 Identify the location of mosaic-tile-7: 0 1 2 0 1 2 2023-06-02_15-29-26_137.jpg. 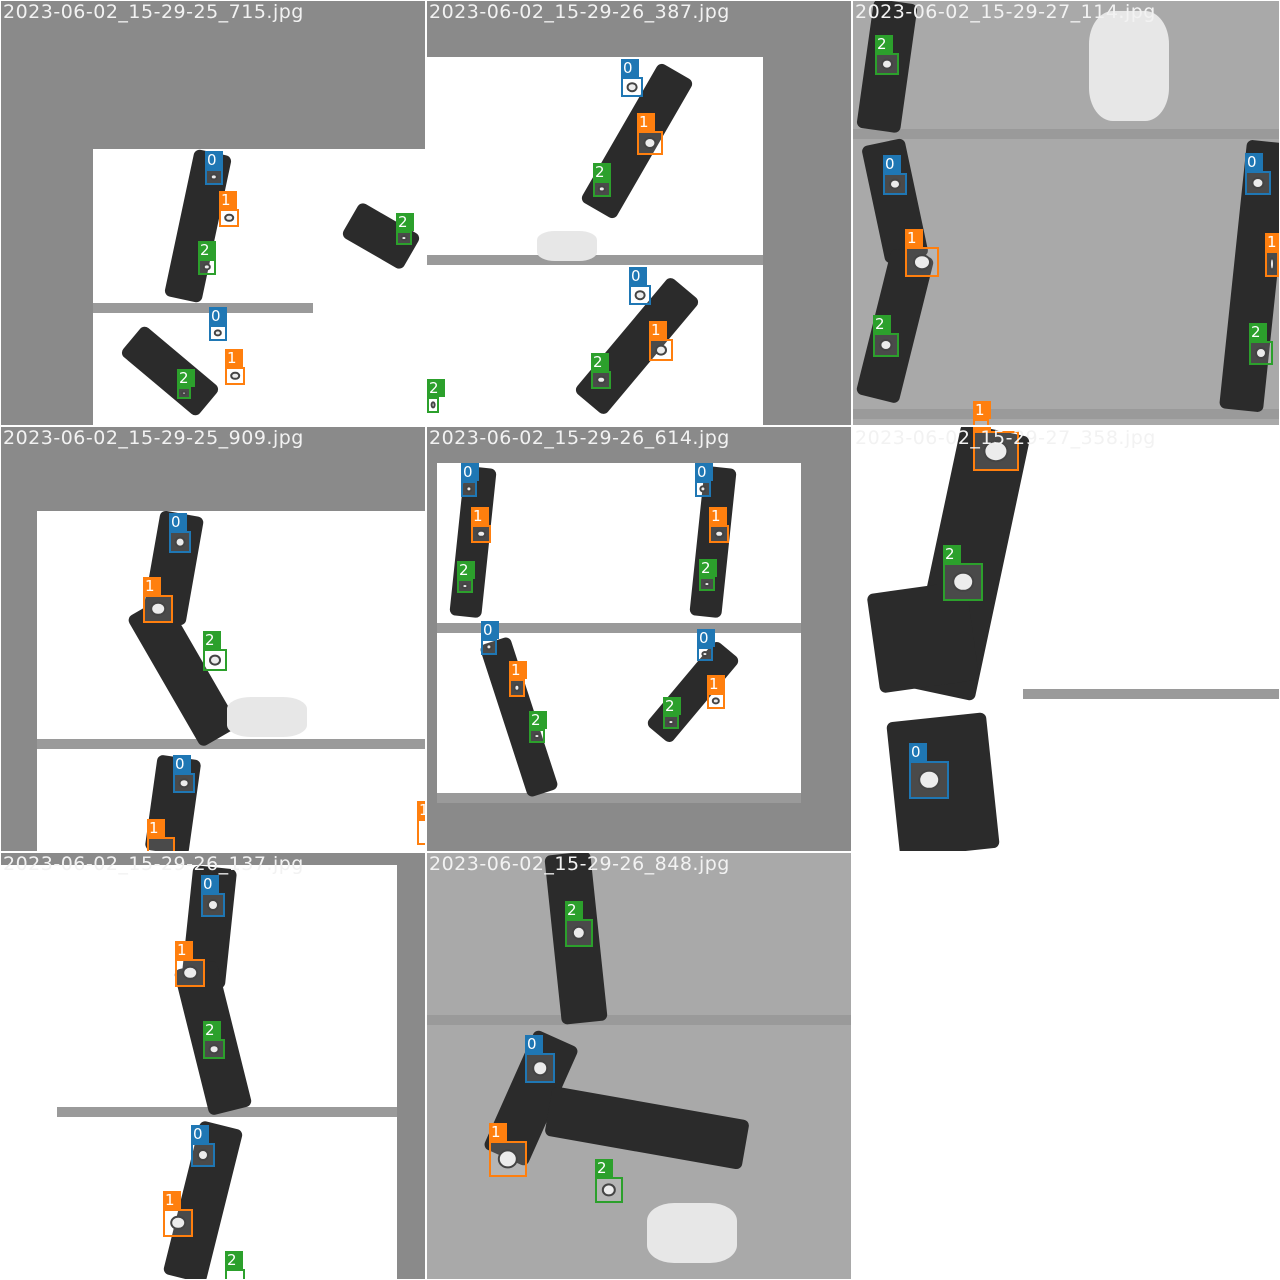
(213, 1066).